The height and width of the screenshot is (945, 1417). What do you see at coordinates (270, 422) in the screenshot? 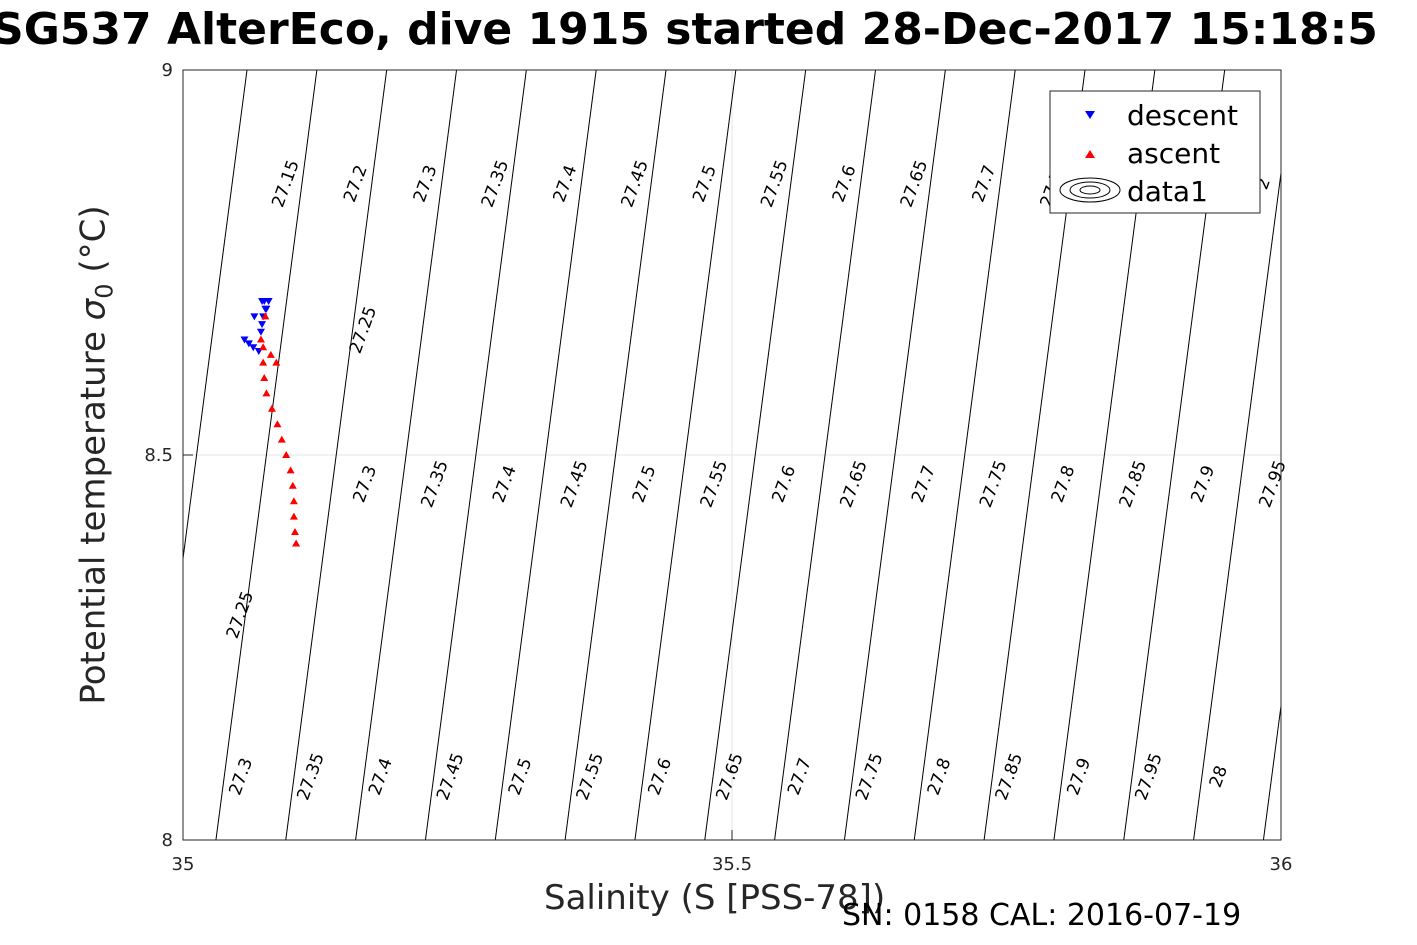
I see `data-points` at bounding box center [270, 422].